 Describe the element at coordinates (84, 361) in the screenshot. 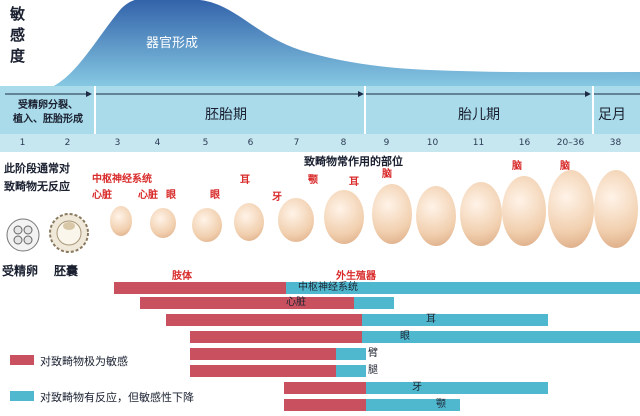

I see `legend-sensitive-label: 对致畸物极为敏感` at that location.